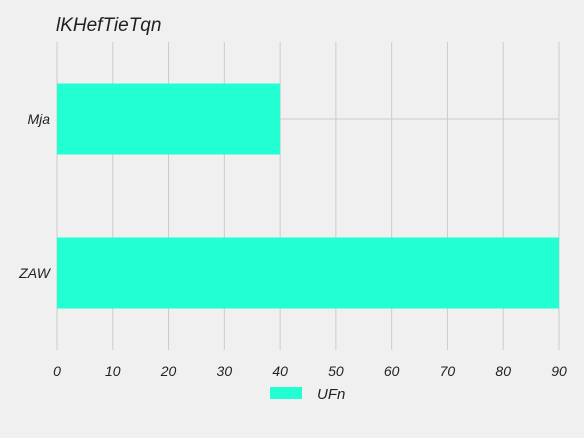 This screenshot has width=584, height=438. I want to click on legend-swatch, so click(286, 393).